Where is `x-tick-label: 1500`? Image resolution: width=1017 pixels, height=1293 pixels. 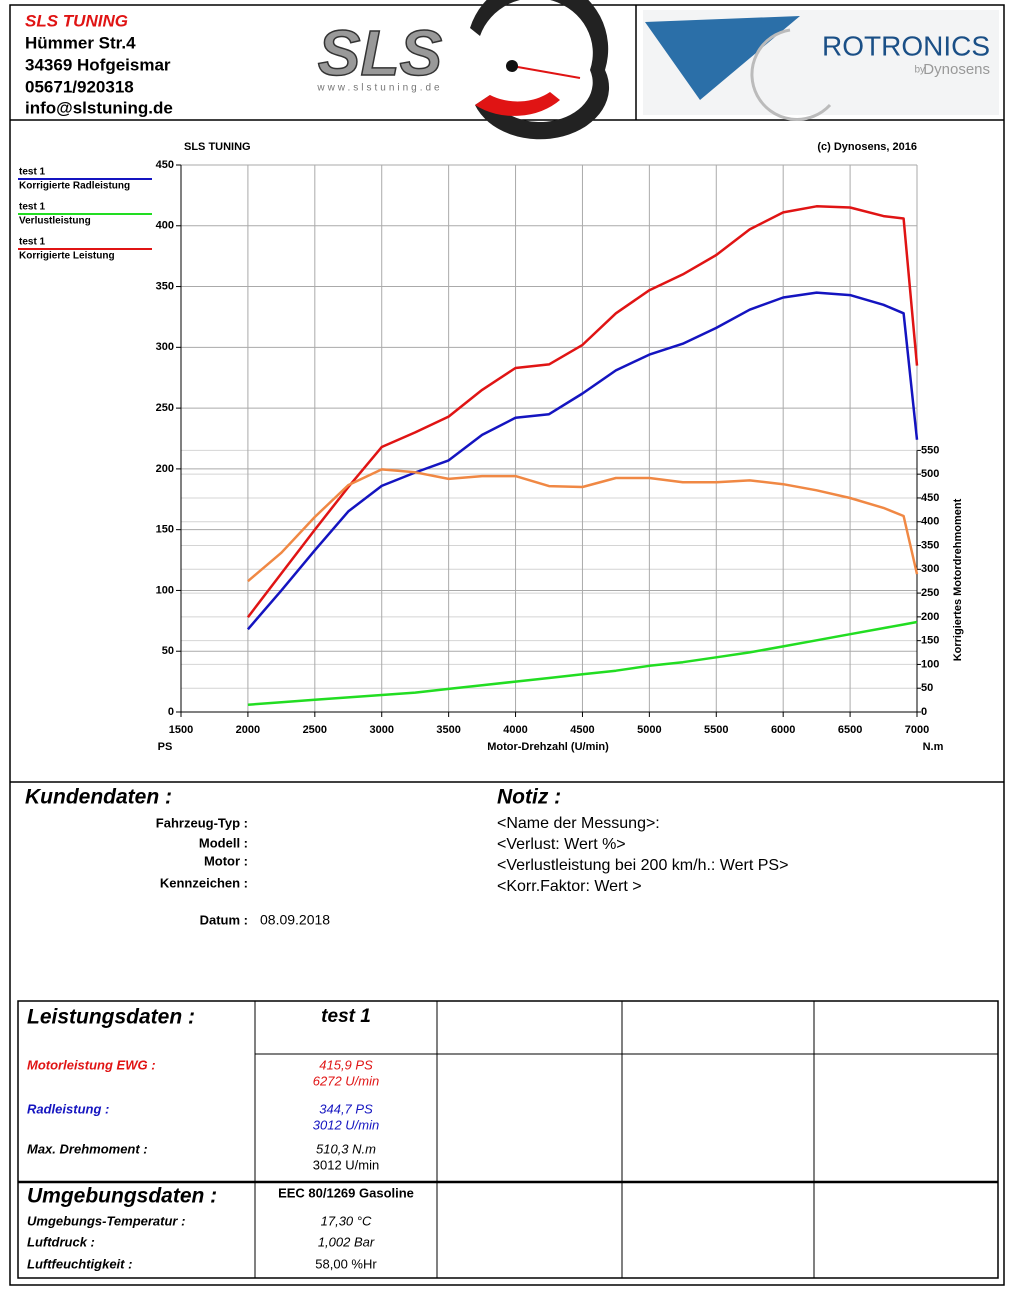
x-tick-label: 1500 is located at coordinates (181, 730).